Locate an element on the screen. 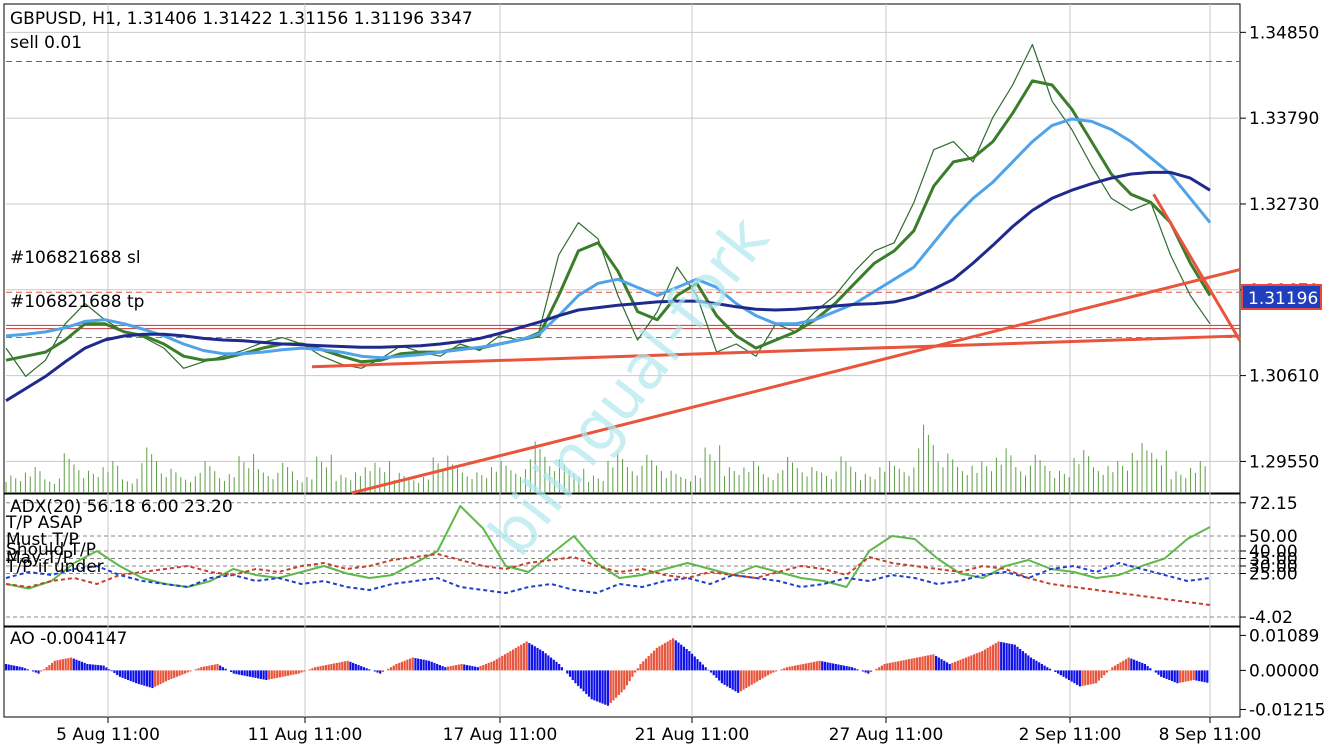 The height and width of the screenshot is (750, 1334). level-label-tp-asap: T/P ASAP is located at coordinates (43, 523).